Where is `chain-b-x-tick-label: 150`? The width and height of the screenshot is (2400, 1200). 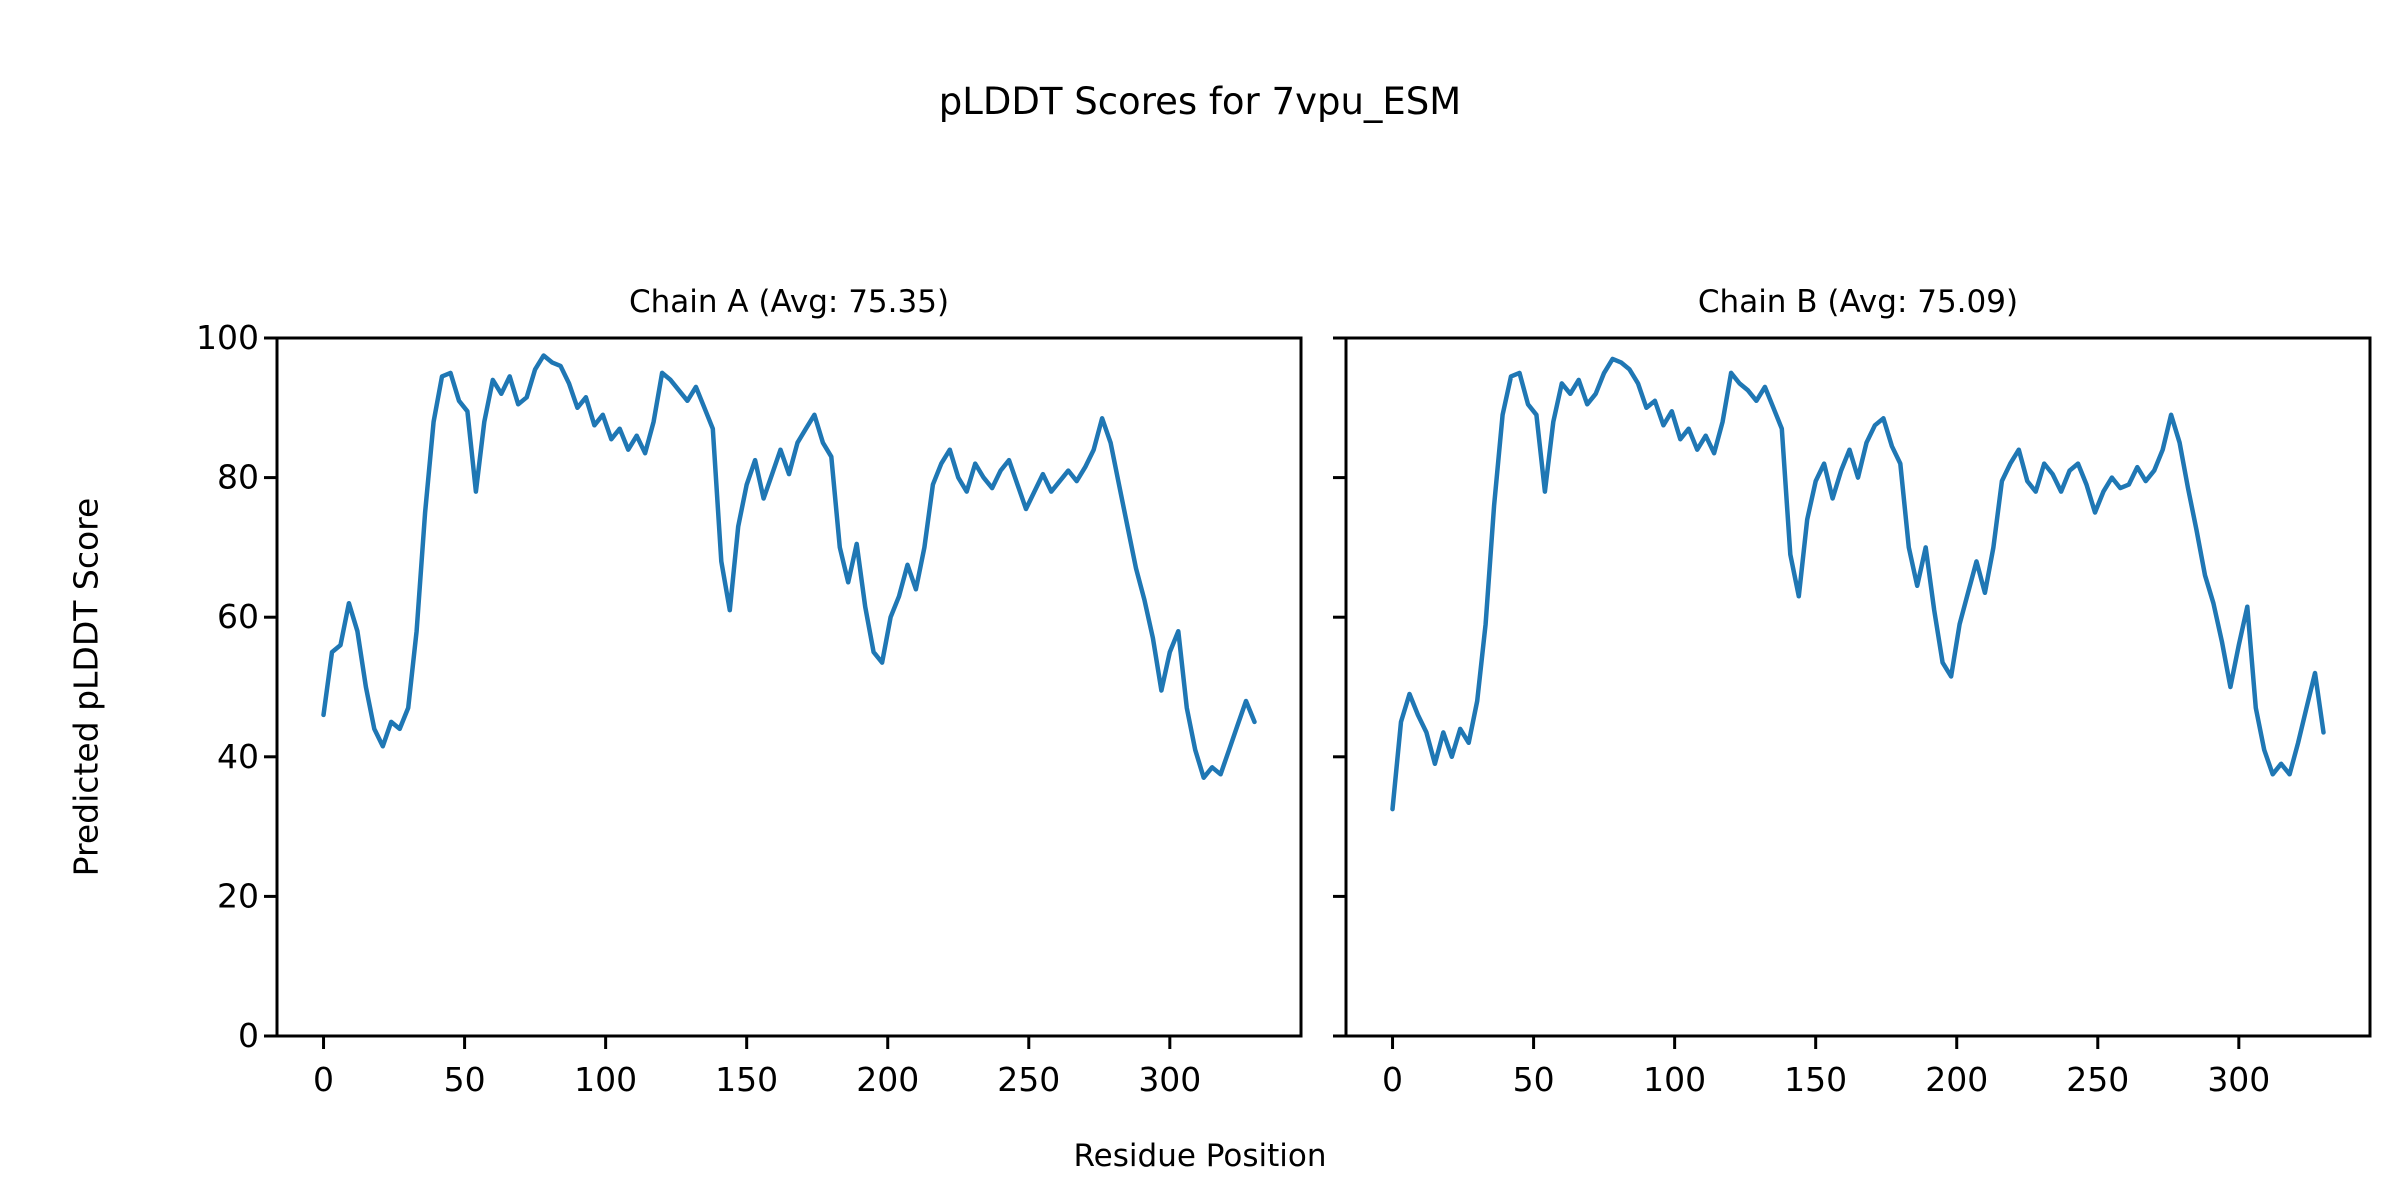 chain-b-x-tick-label: 150 is located at coordinates (1815, 1079).